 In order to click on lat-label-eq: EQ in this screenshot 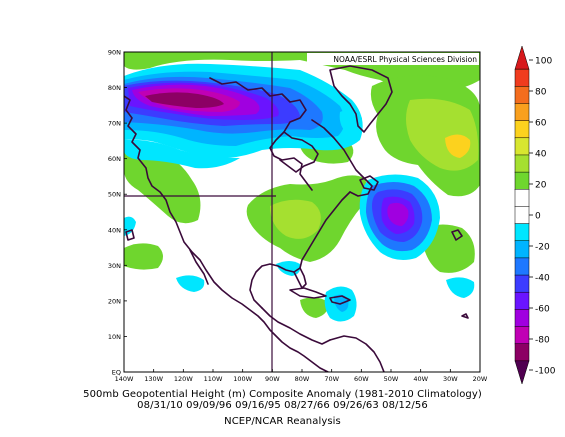, I will do `click(116, 373)`.